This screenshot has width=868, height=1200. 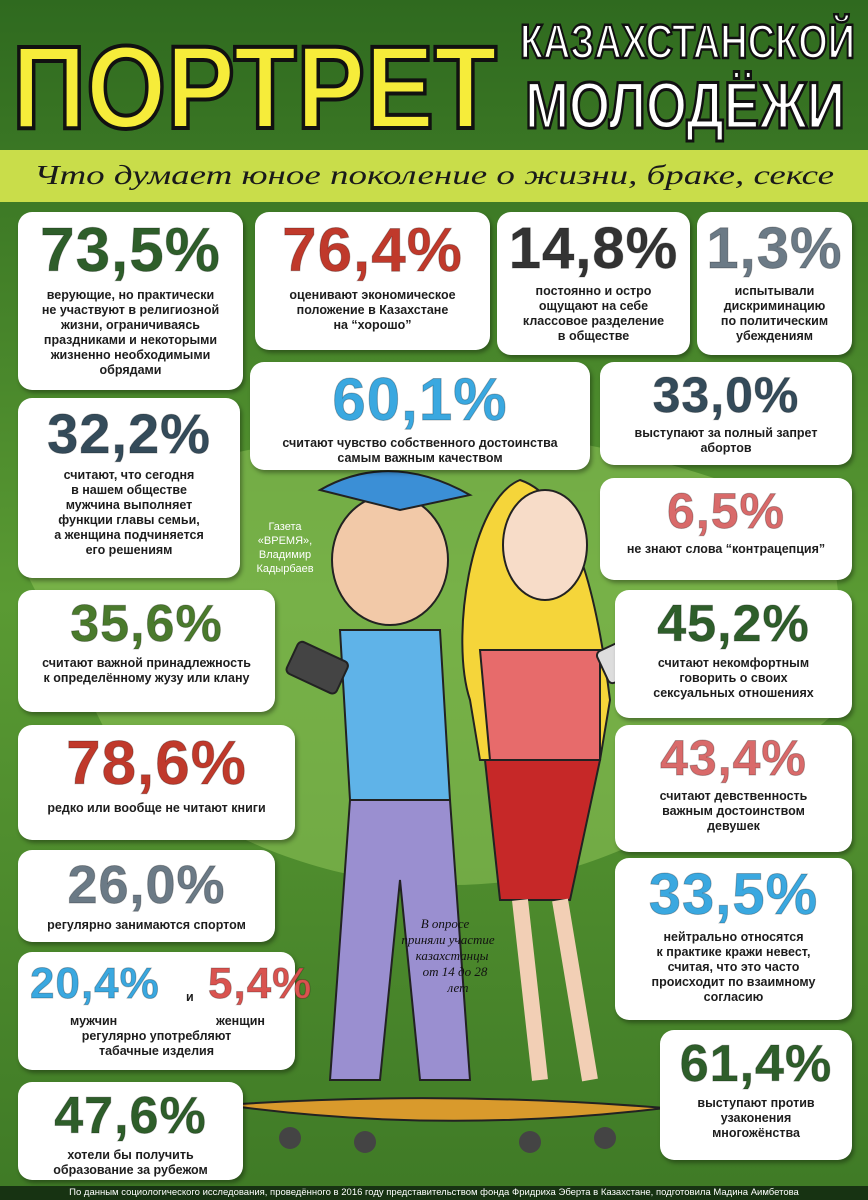 What do you see at coordinates (254, 88) in the screenshot?
I see `title: ПОРТРЕТ` at bounding box center [254, 88].